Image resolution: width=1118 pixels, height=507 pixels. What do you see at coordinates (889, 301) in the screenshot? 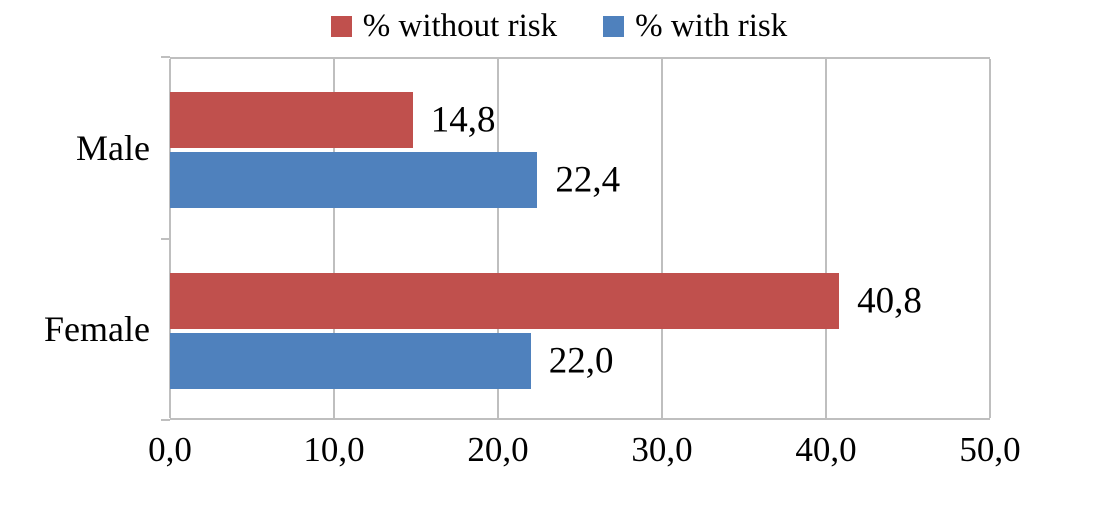
I see `bar-value-label: 40,8` at bounding box center [889, 301].